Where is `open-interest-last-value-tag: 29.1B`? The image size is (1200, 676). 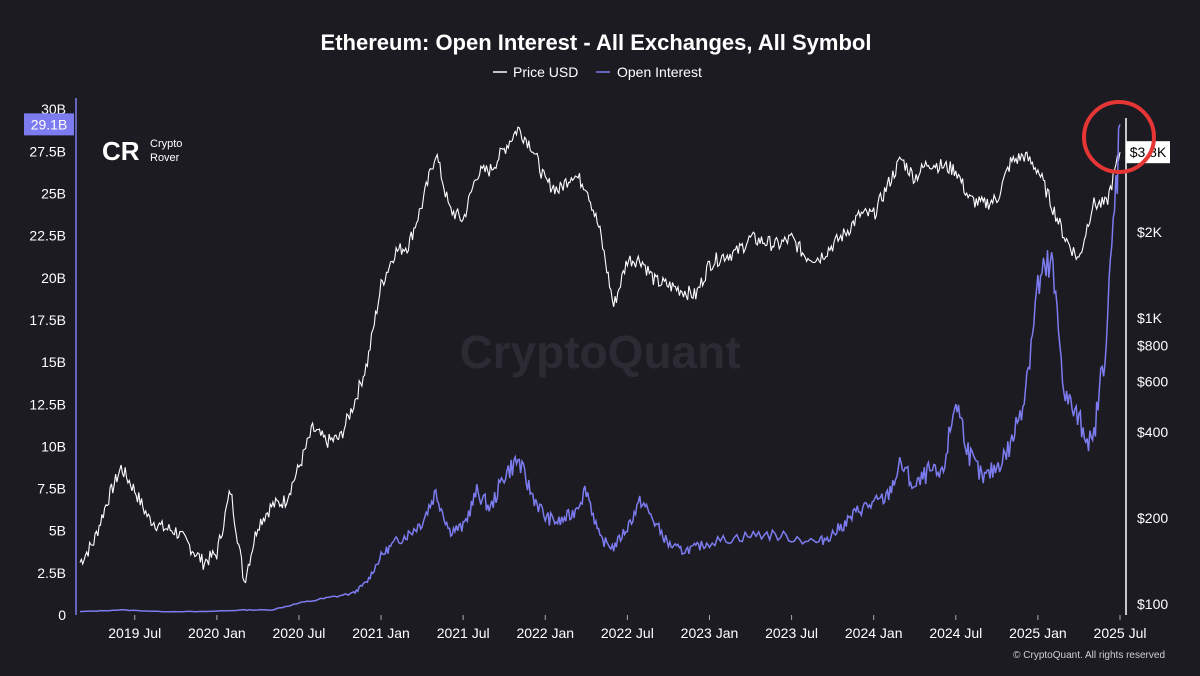
open-interest-last-value-tag: 29.1B is located at coordinates (49, 124).